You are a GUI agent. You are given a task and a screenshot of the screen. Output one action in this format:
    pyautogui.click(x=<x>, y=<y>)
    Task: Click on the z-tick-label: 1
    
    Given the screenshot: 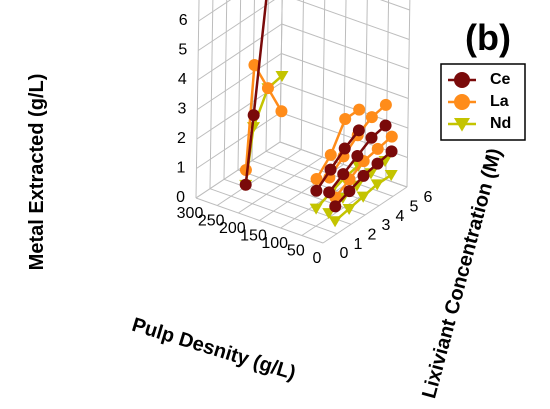 What is the action you would take?
    pyautogui.click(x=181, y=168)
    